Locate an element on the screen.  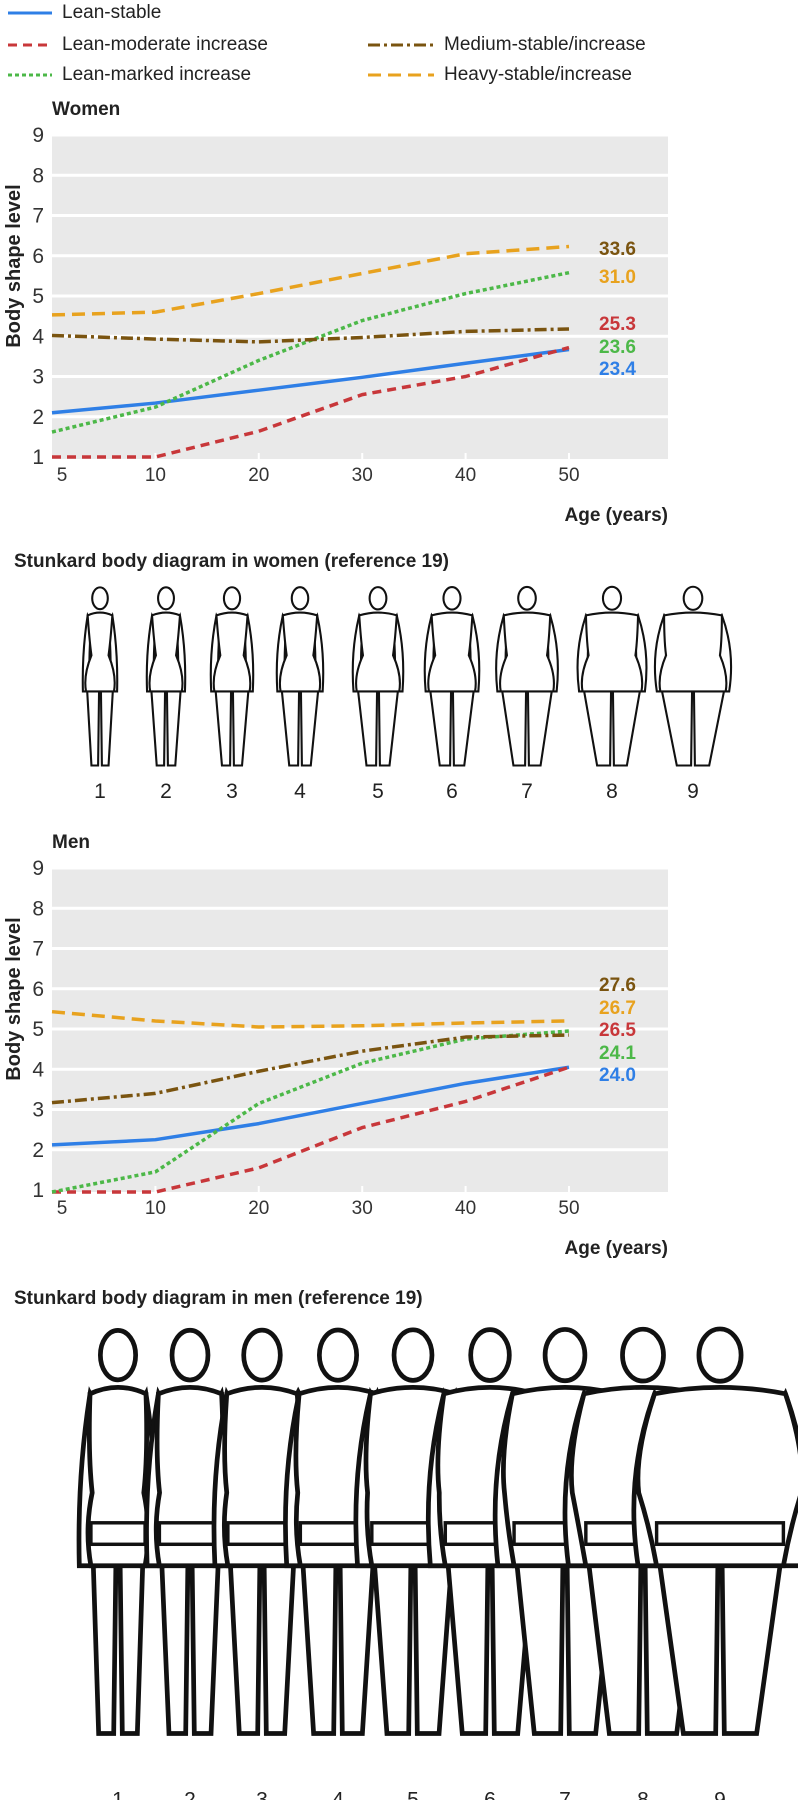
body-figure-5: 5 is located at coordinates (378, 694).